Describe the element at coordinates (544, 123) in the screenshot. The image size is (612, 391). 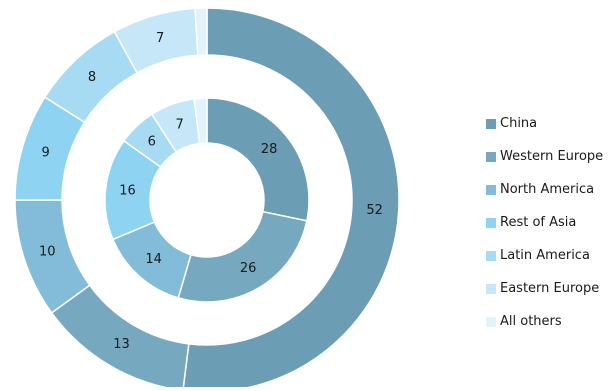
I see `legend-item-china: China` at that location.